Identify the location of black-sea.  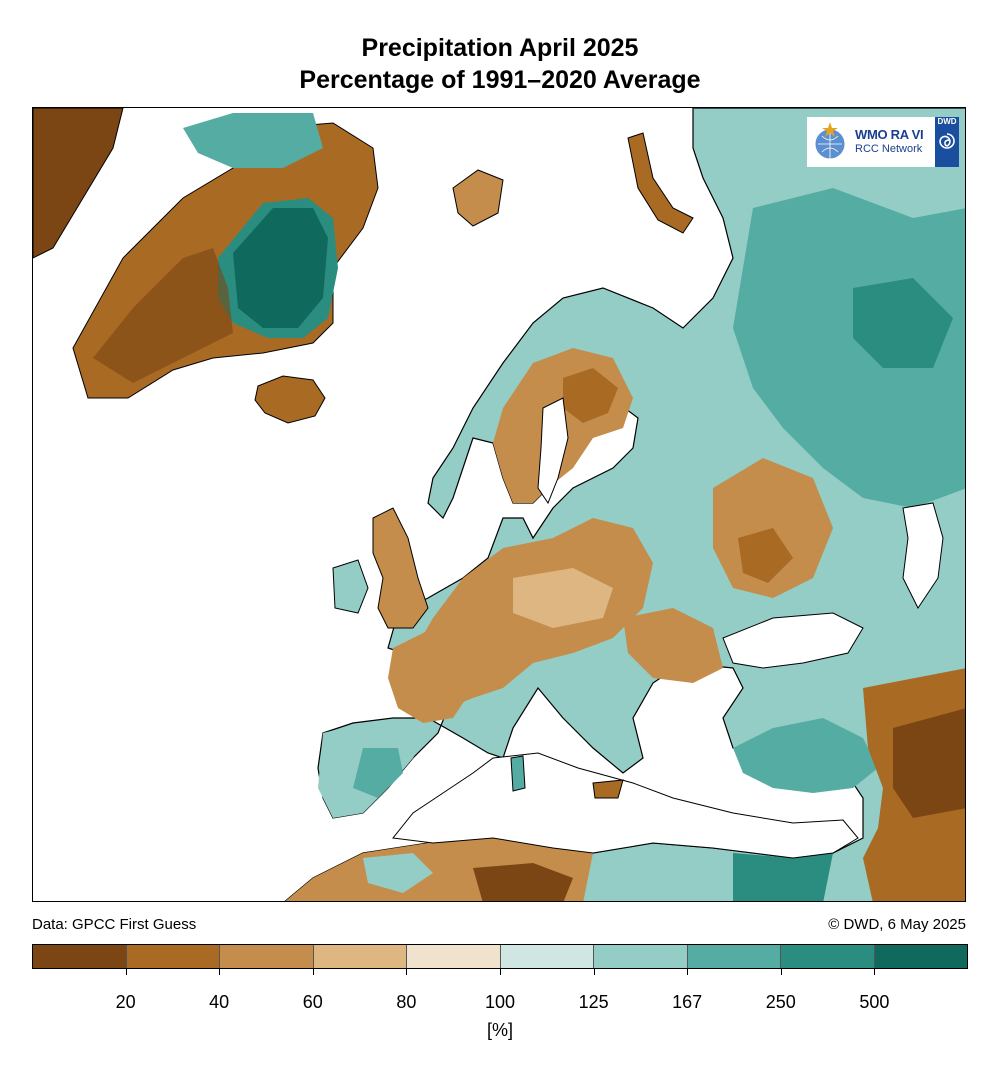
(793, 640).